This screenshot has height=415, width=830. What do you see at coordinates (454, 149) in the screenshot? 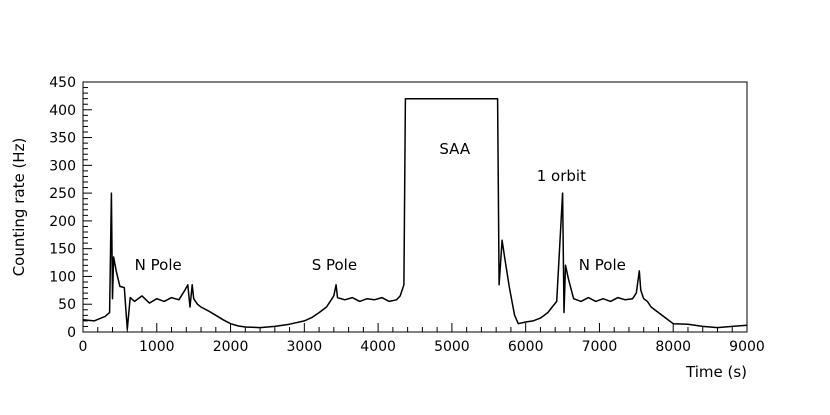
I see `annotation-label: SAA` at bounding box center [454, 149].